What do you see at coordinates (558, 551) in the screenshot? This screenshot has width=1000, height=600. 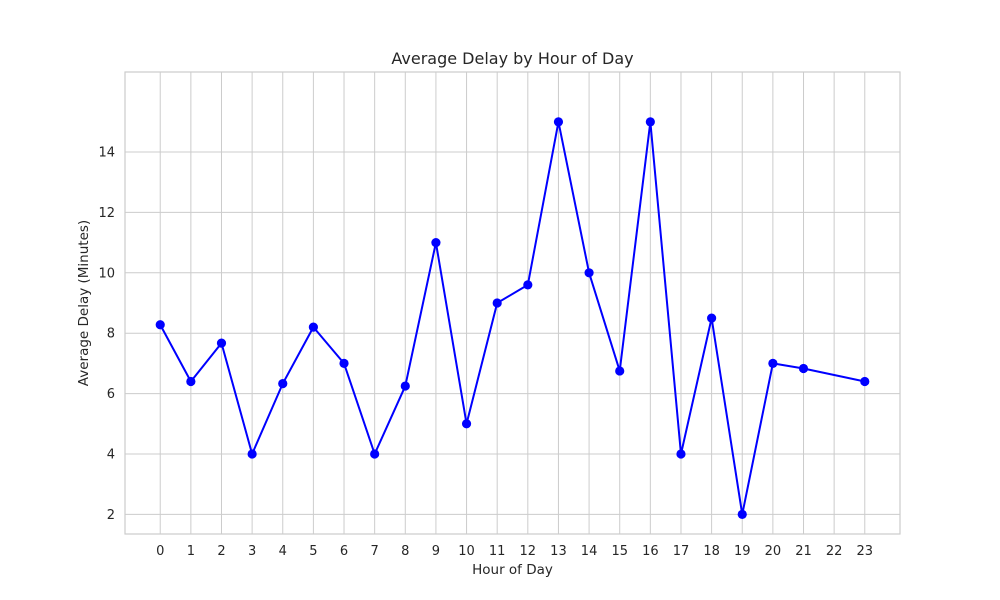 I see `x-tick-label: 13` at bounding box center [558, 551].